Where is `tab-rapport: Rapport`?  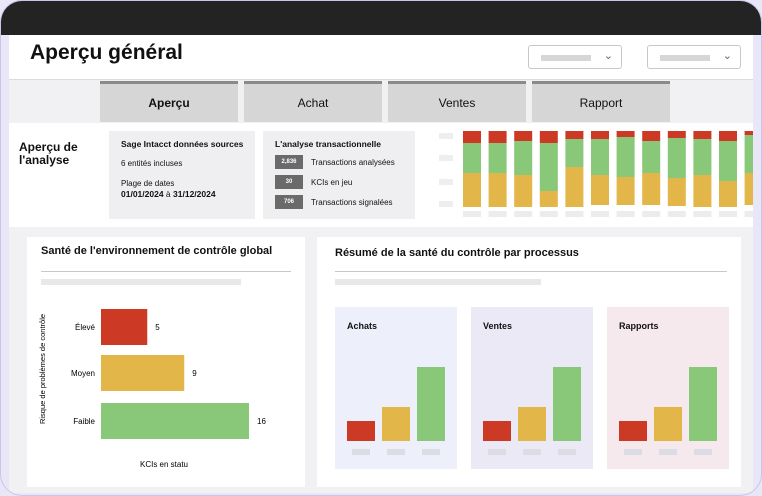
tab-rapport: Rapport is located at coordinates (601, 101).